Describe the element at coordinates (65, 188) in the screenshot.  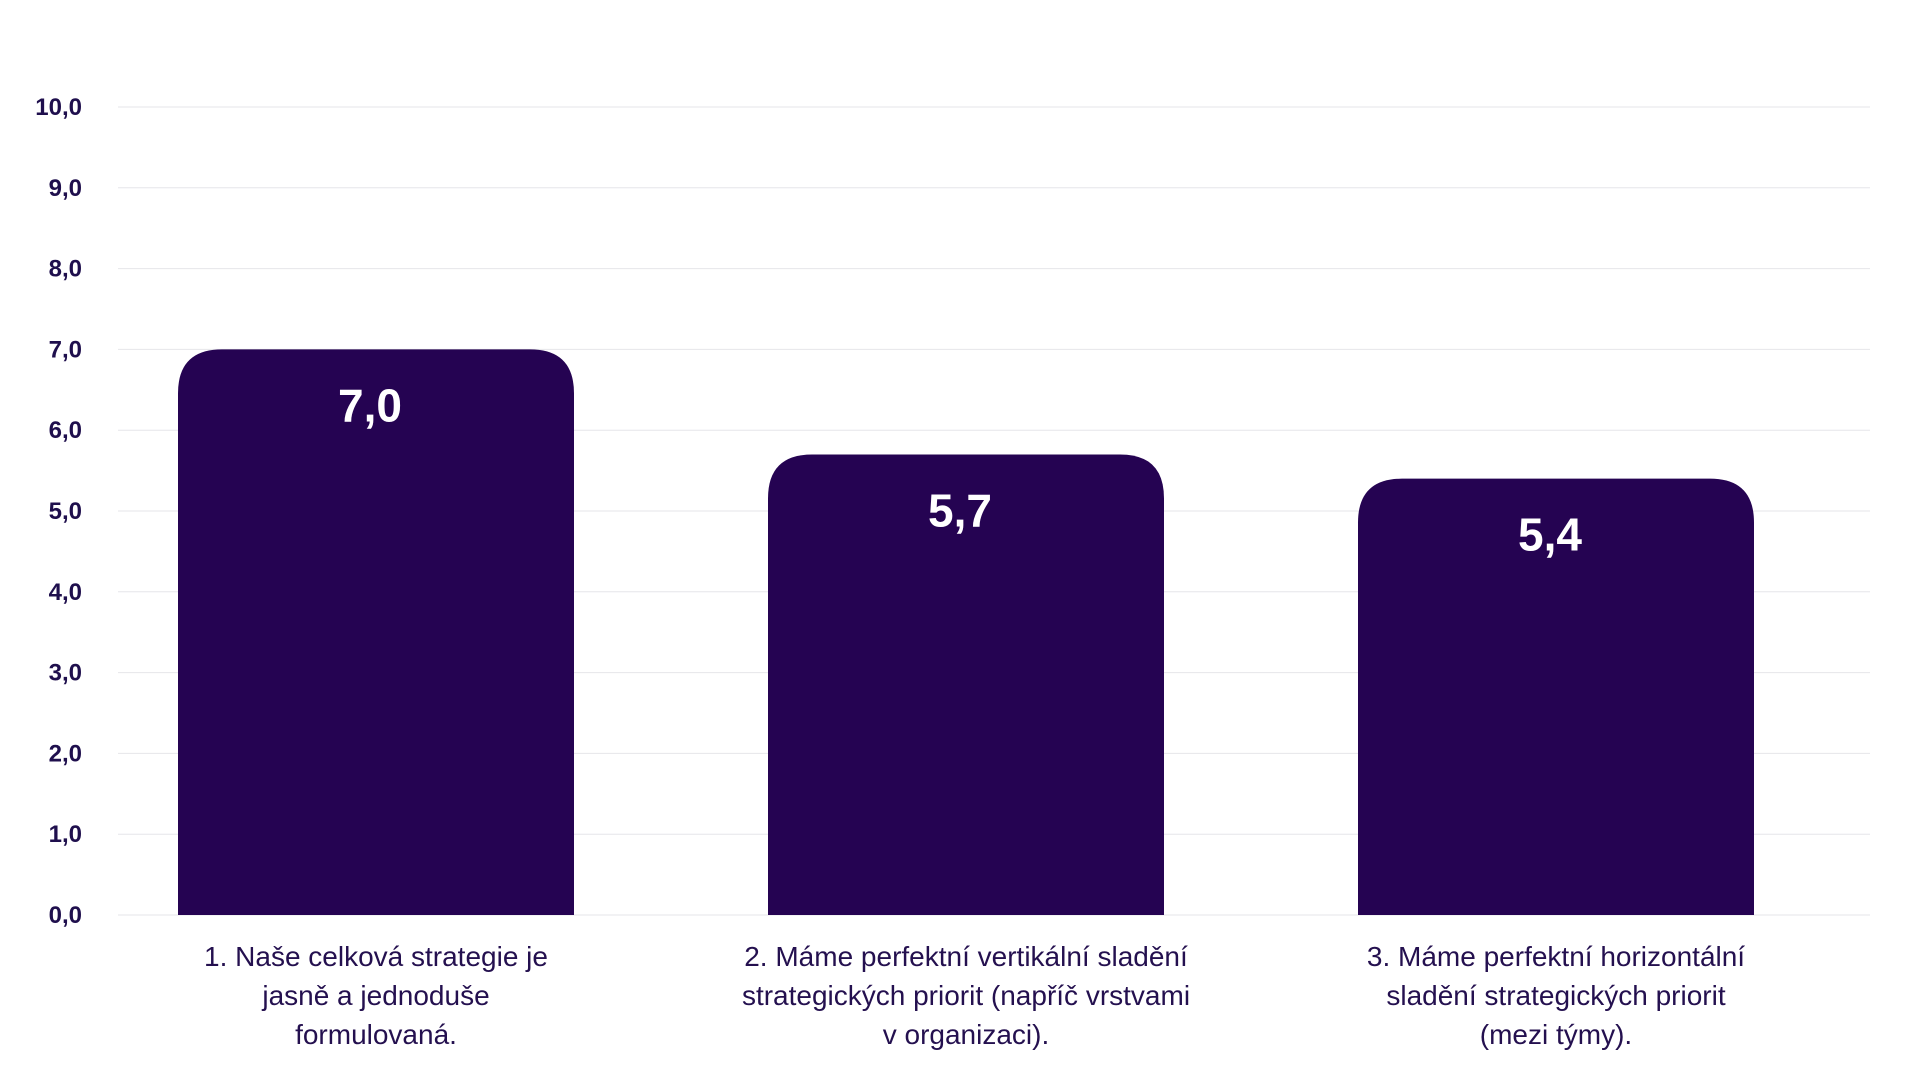
I see `y-tick-label: 9,0` at that location.